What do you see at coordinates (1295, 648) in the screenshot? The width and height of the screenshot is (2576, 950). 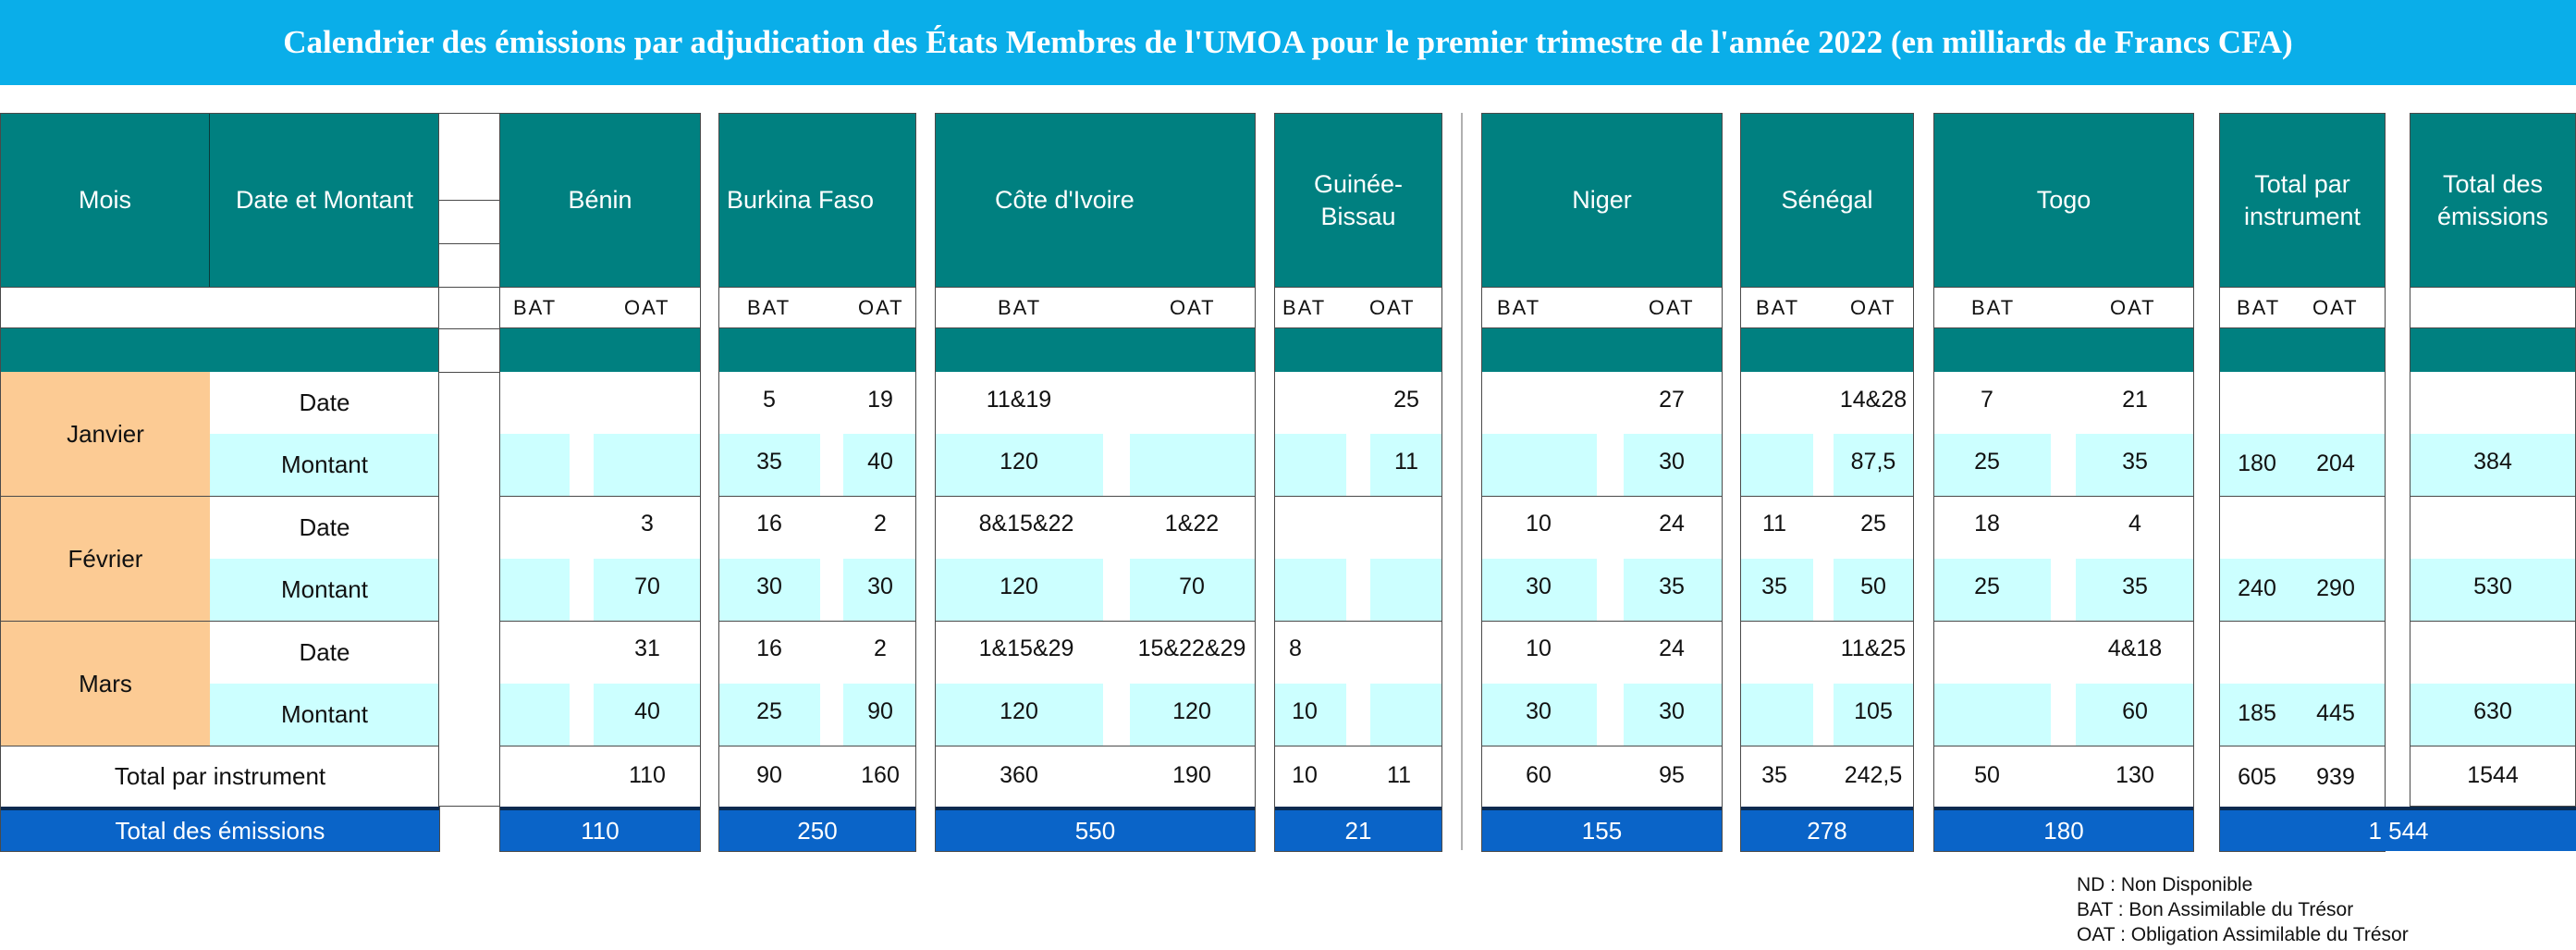 I see `gb-mar-date-bat: 8` at bounding box center [1295, 648].